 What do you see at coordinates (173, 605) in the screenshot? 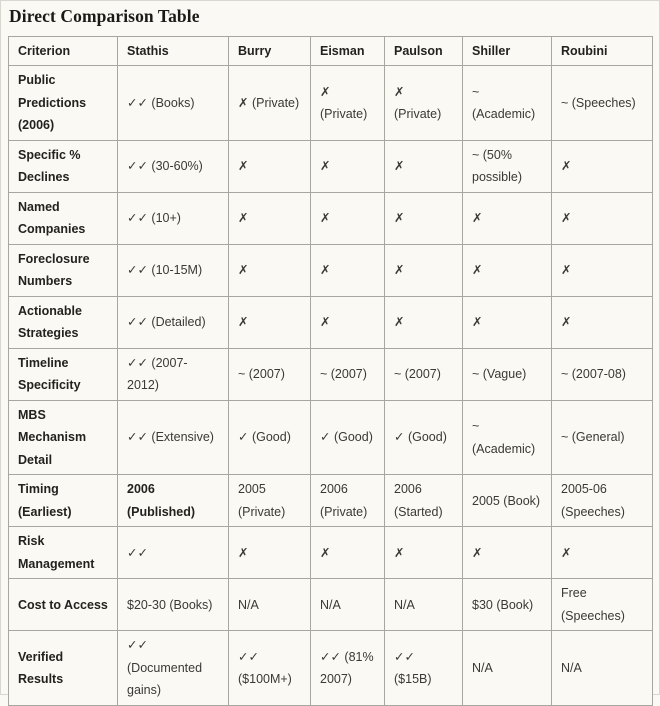
I see `value-cell: $20-30 (Books)` at bounding box center [173, 605].